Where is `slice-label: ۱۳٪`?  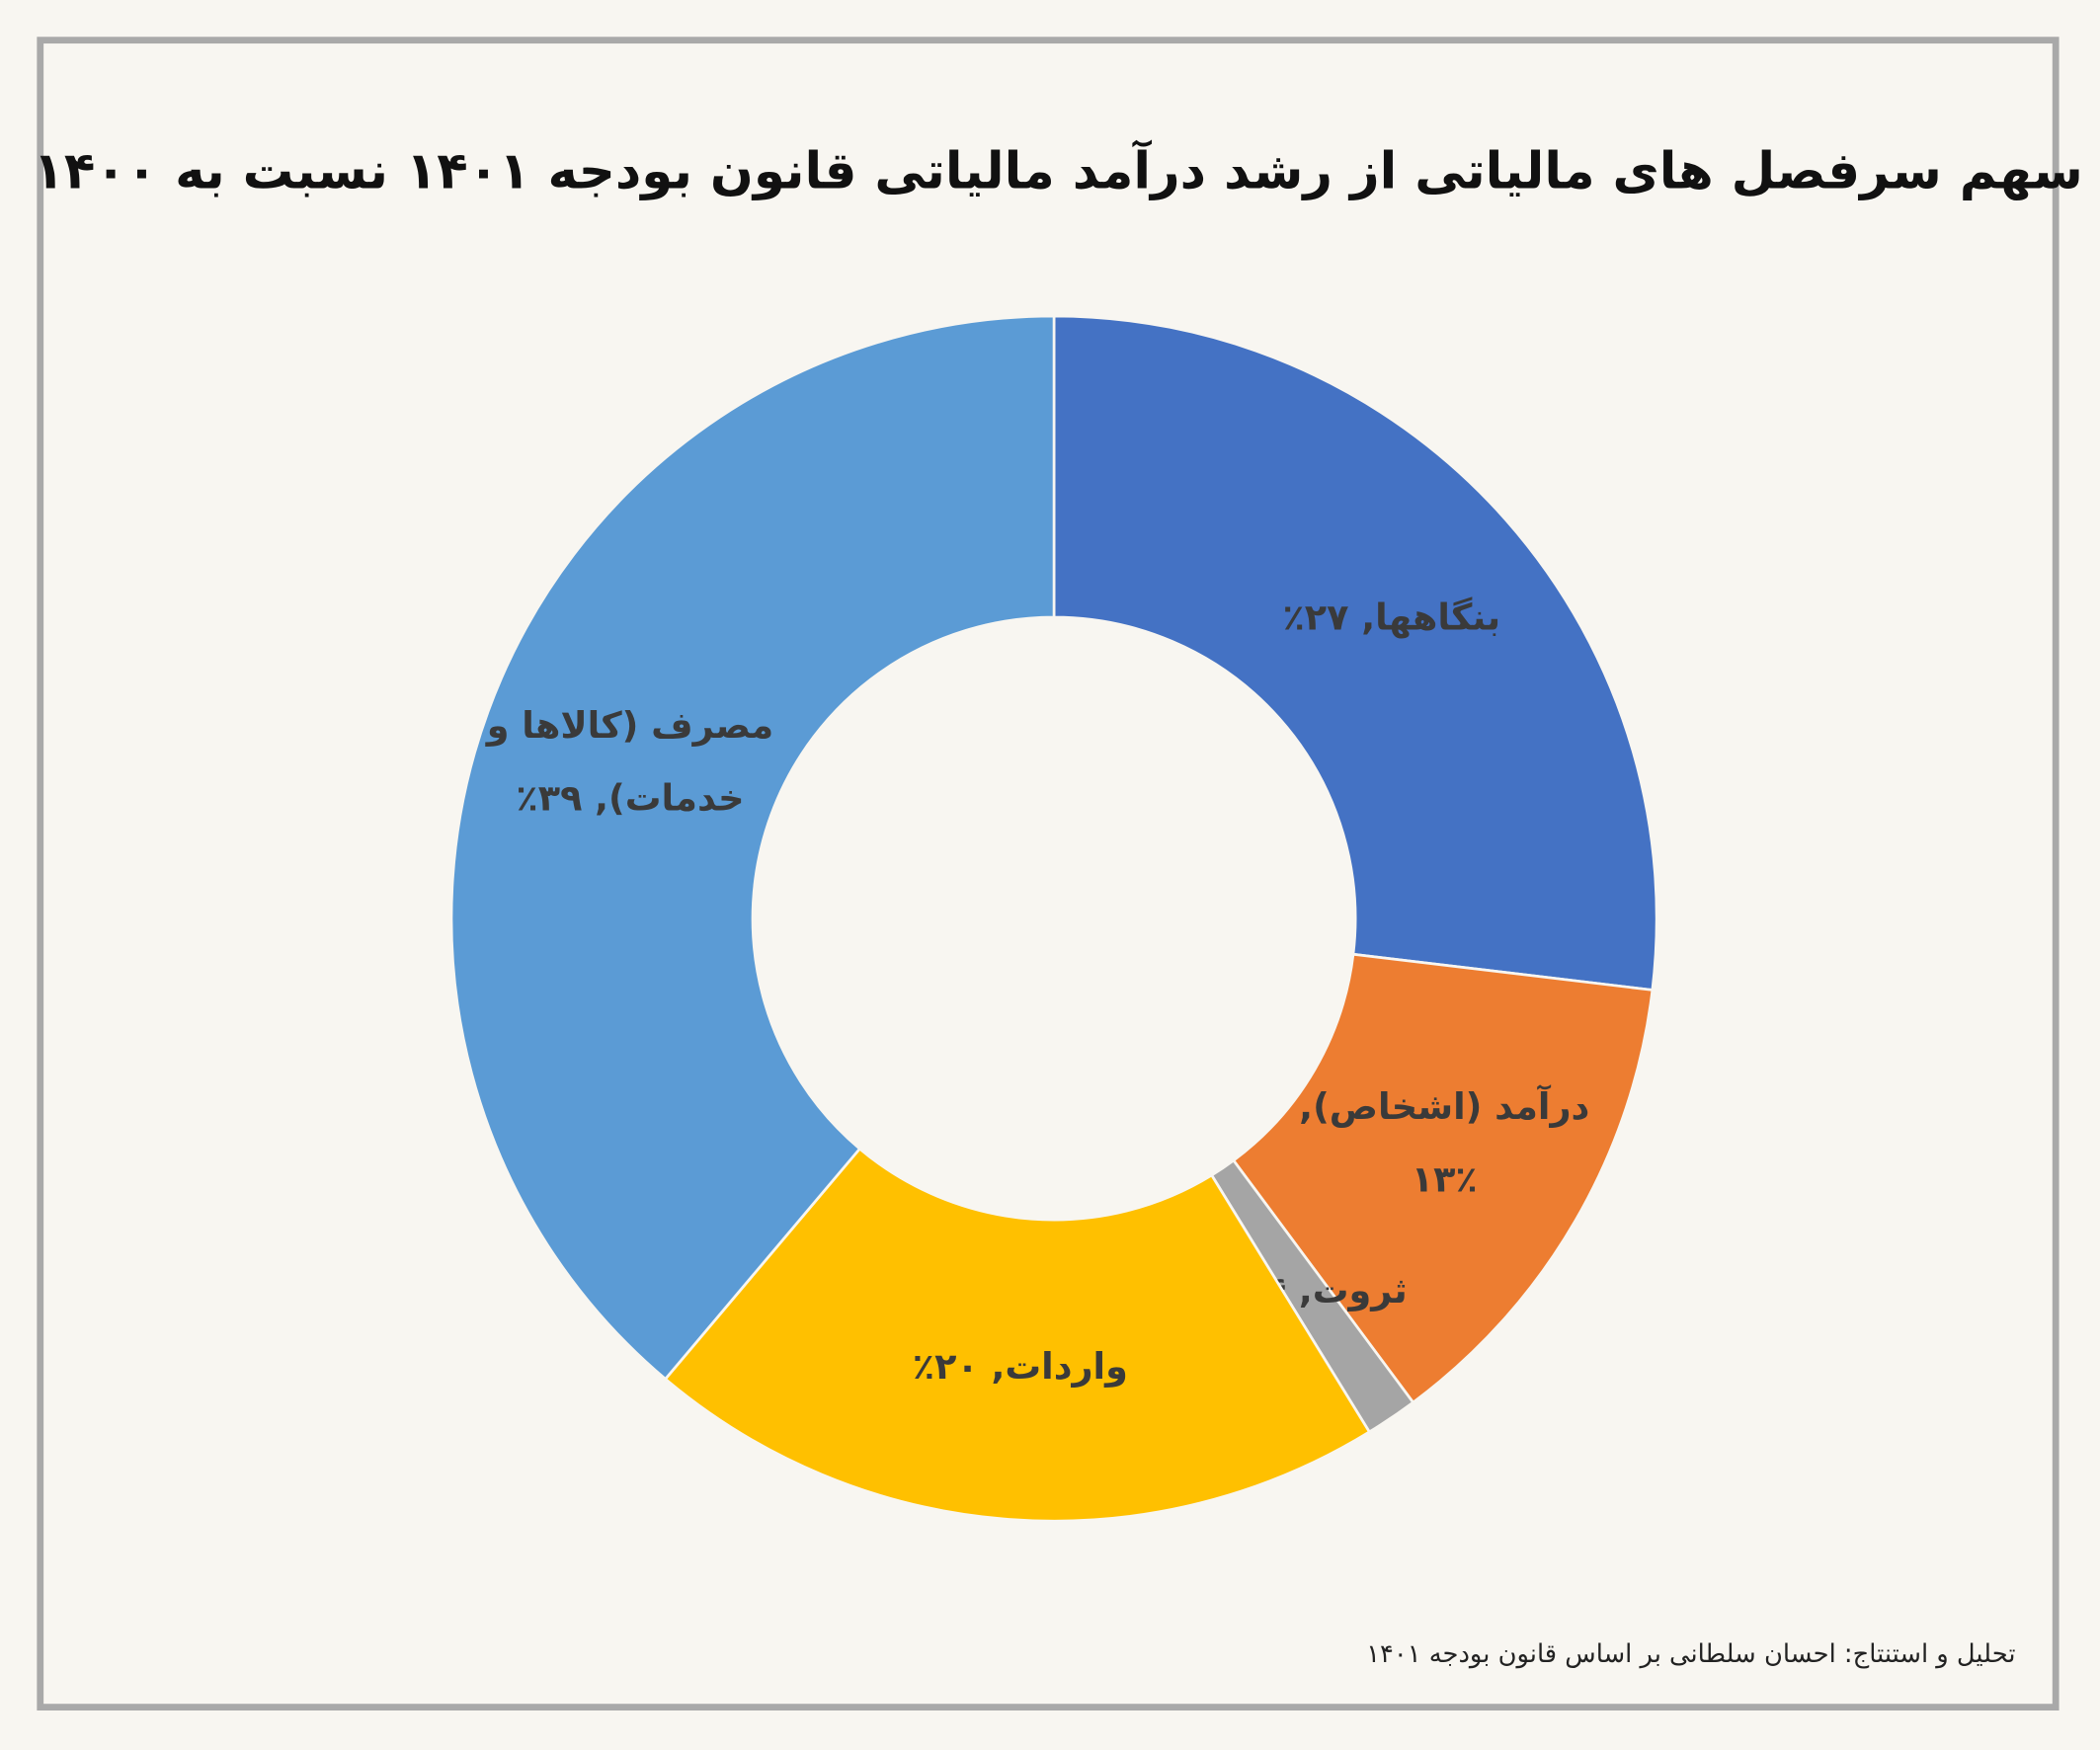 slice-label: ۱۳٪ is located at coordinates (1445, 1178).